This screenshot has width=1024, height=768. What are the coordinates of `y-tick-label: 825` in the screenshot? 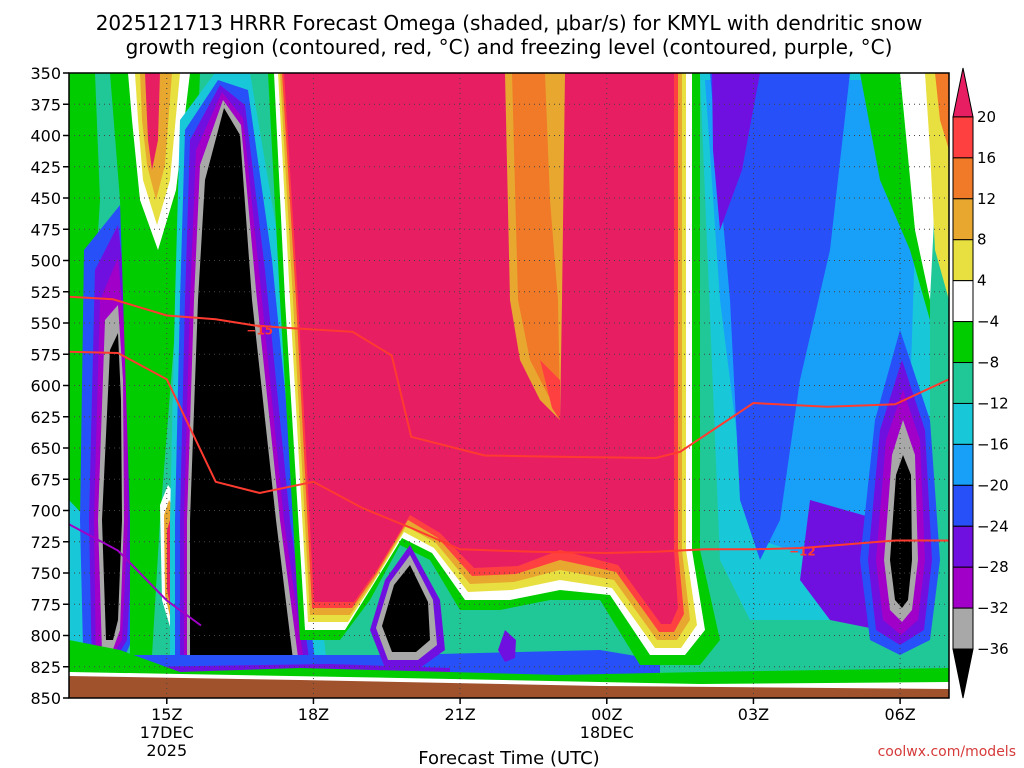 It's located at (45, 667).